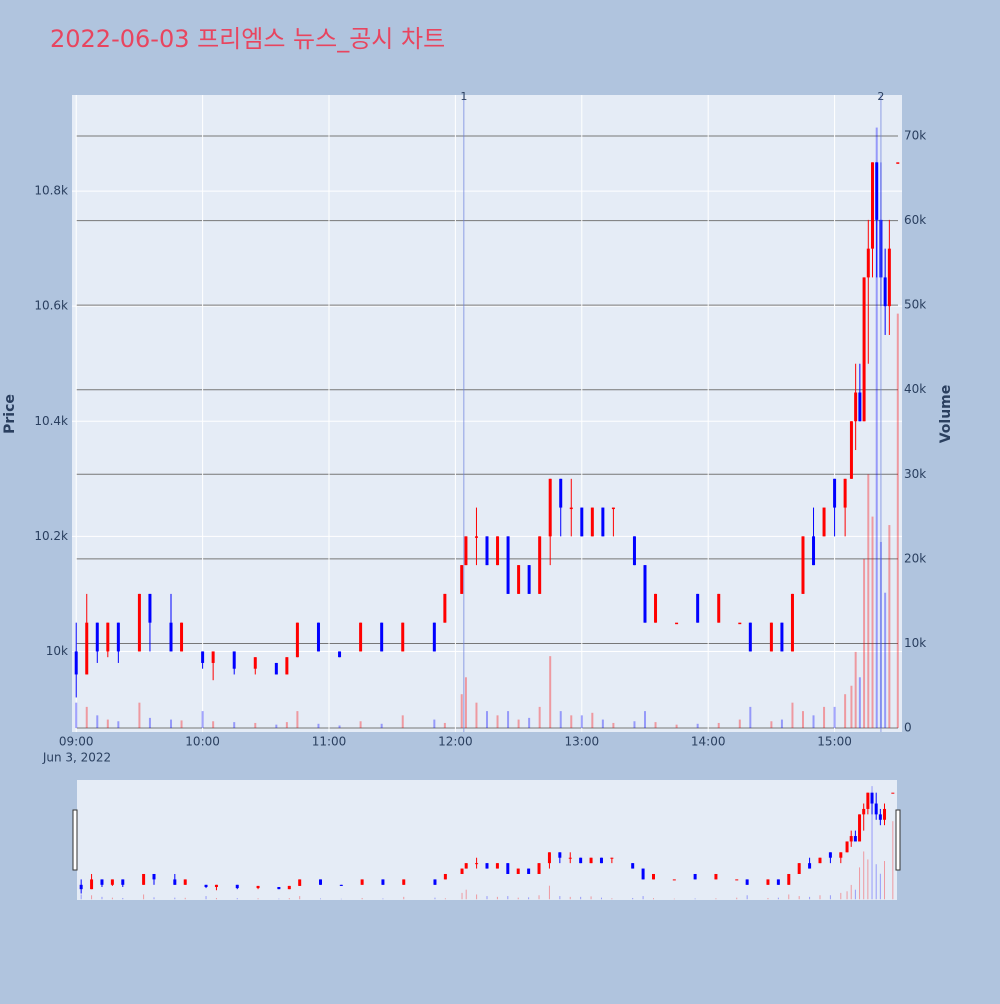 The width and height of the screenshot is (1000, 1004). Describe the element at coordinates (915, 643) in the screenshot. I see `y2-tick-label: 10k` at that location.